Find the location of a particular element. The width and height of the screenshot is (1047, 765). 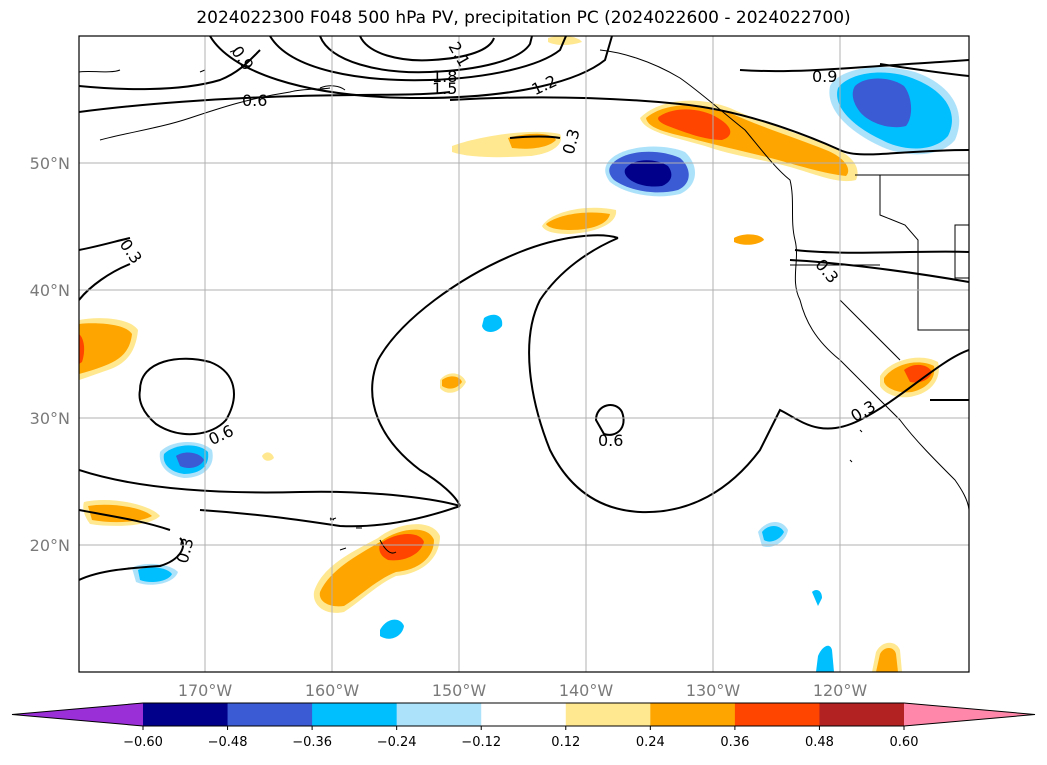

contour-label: 1.8 is located at coordinates (444, 76).